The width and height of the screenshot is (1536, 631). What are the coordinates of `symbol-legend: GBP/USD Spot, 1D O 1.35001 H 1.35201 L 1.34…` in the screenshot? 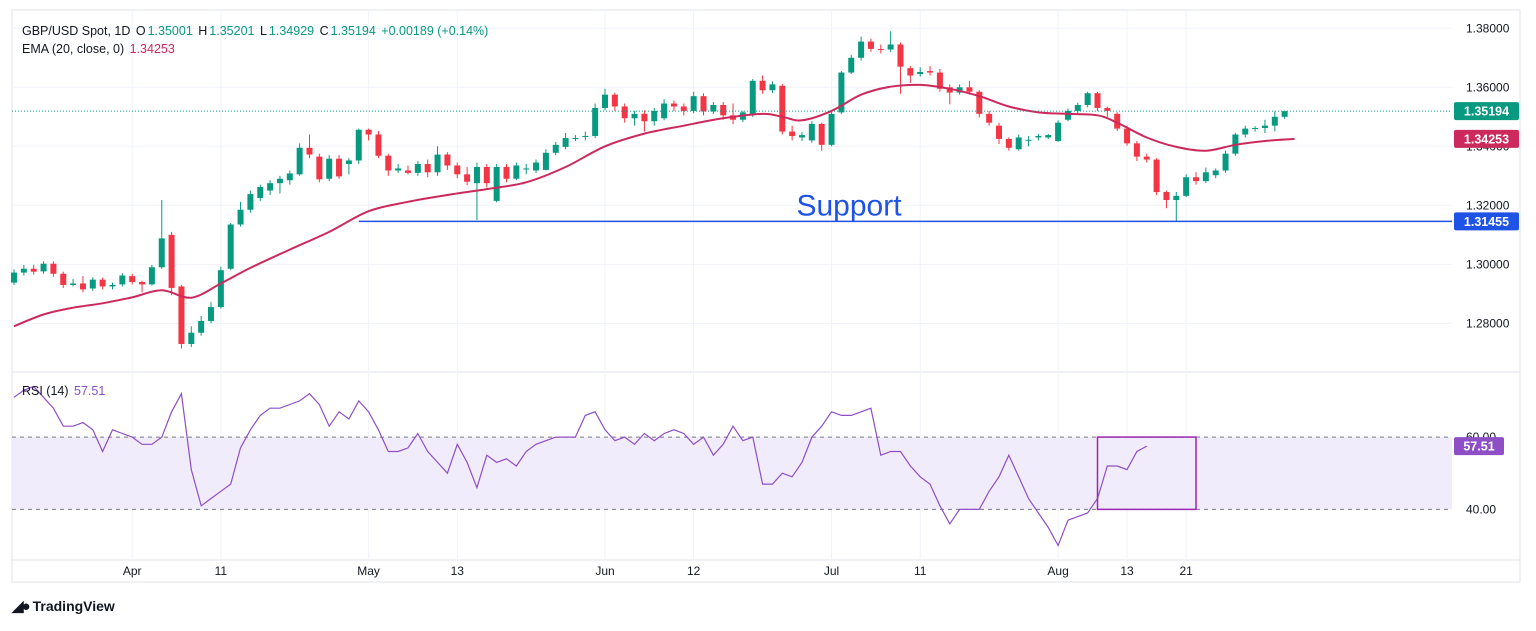 It's located at (256, 31).